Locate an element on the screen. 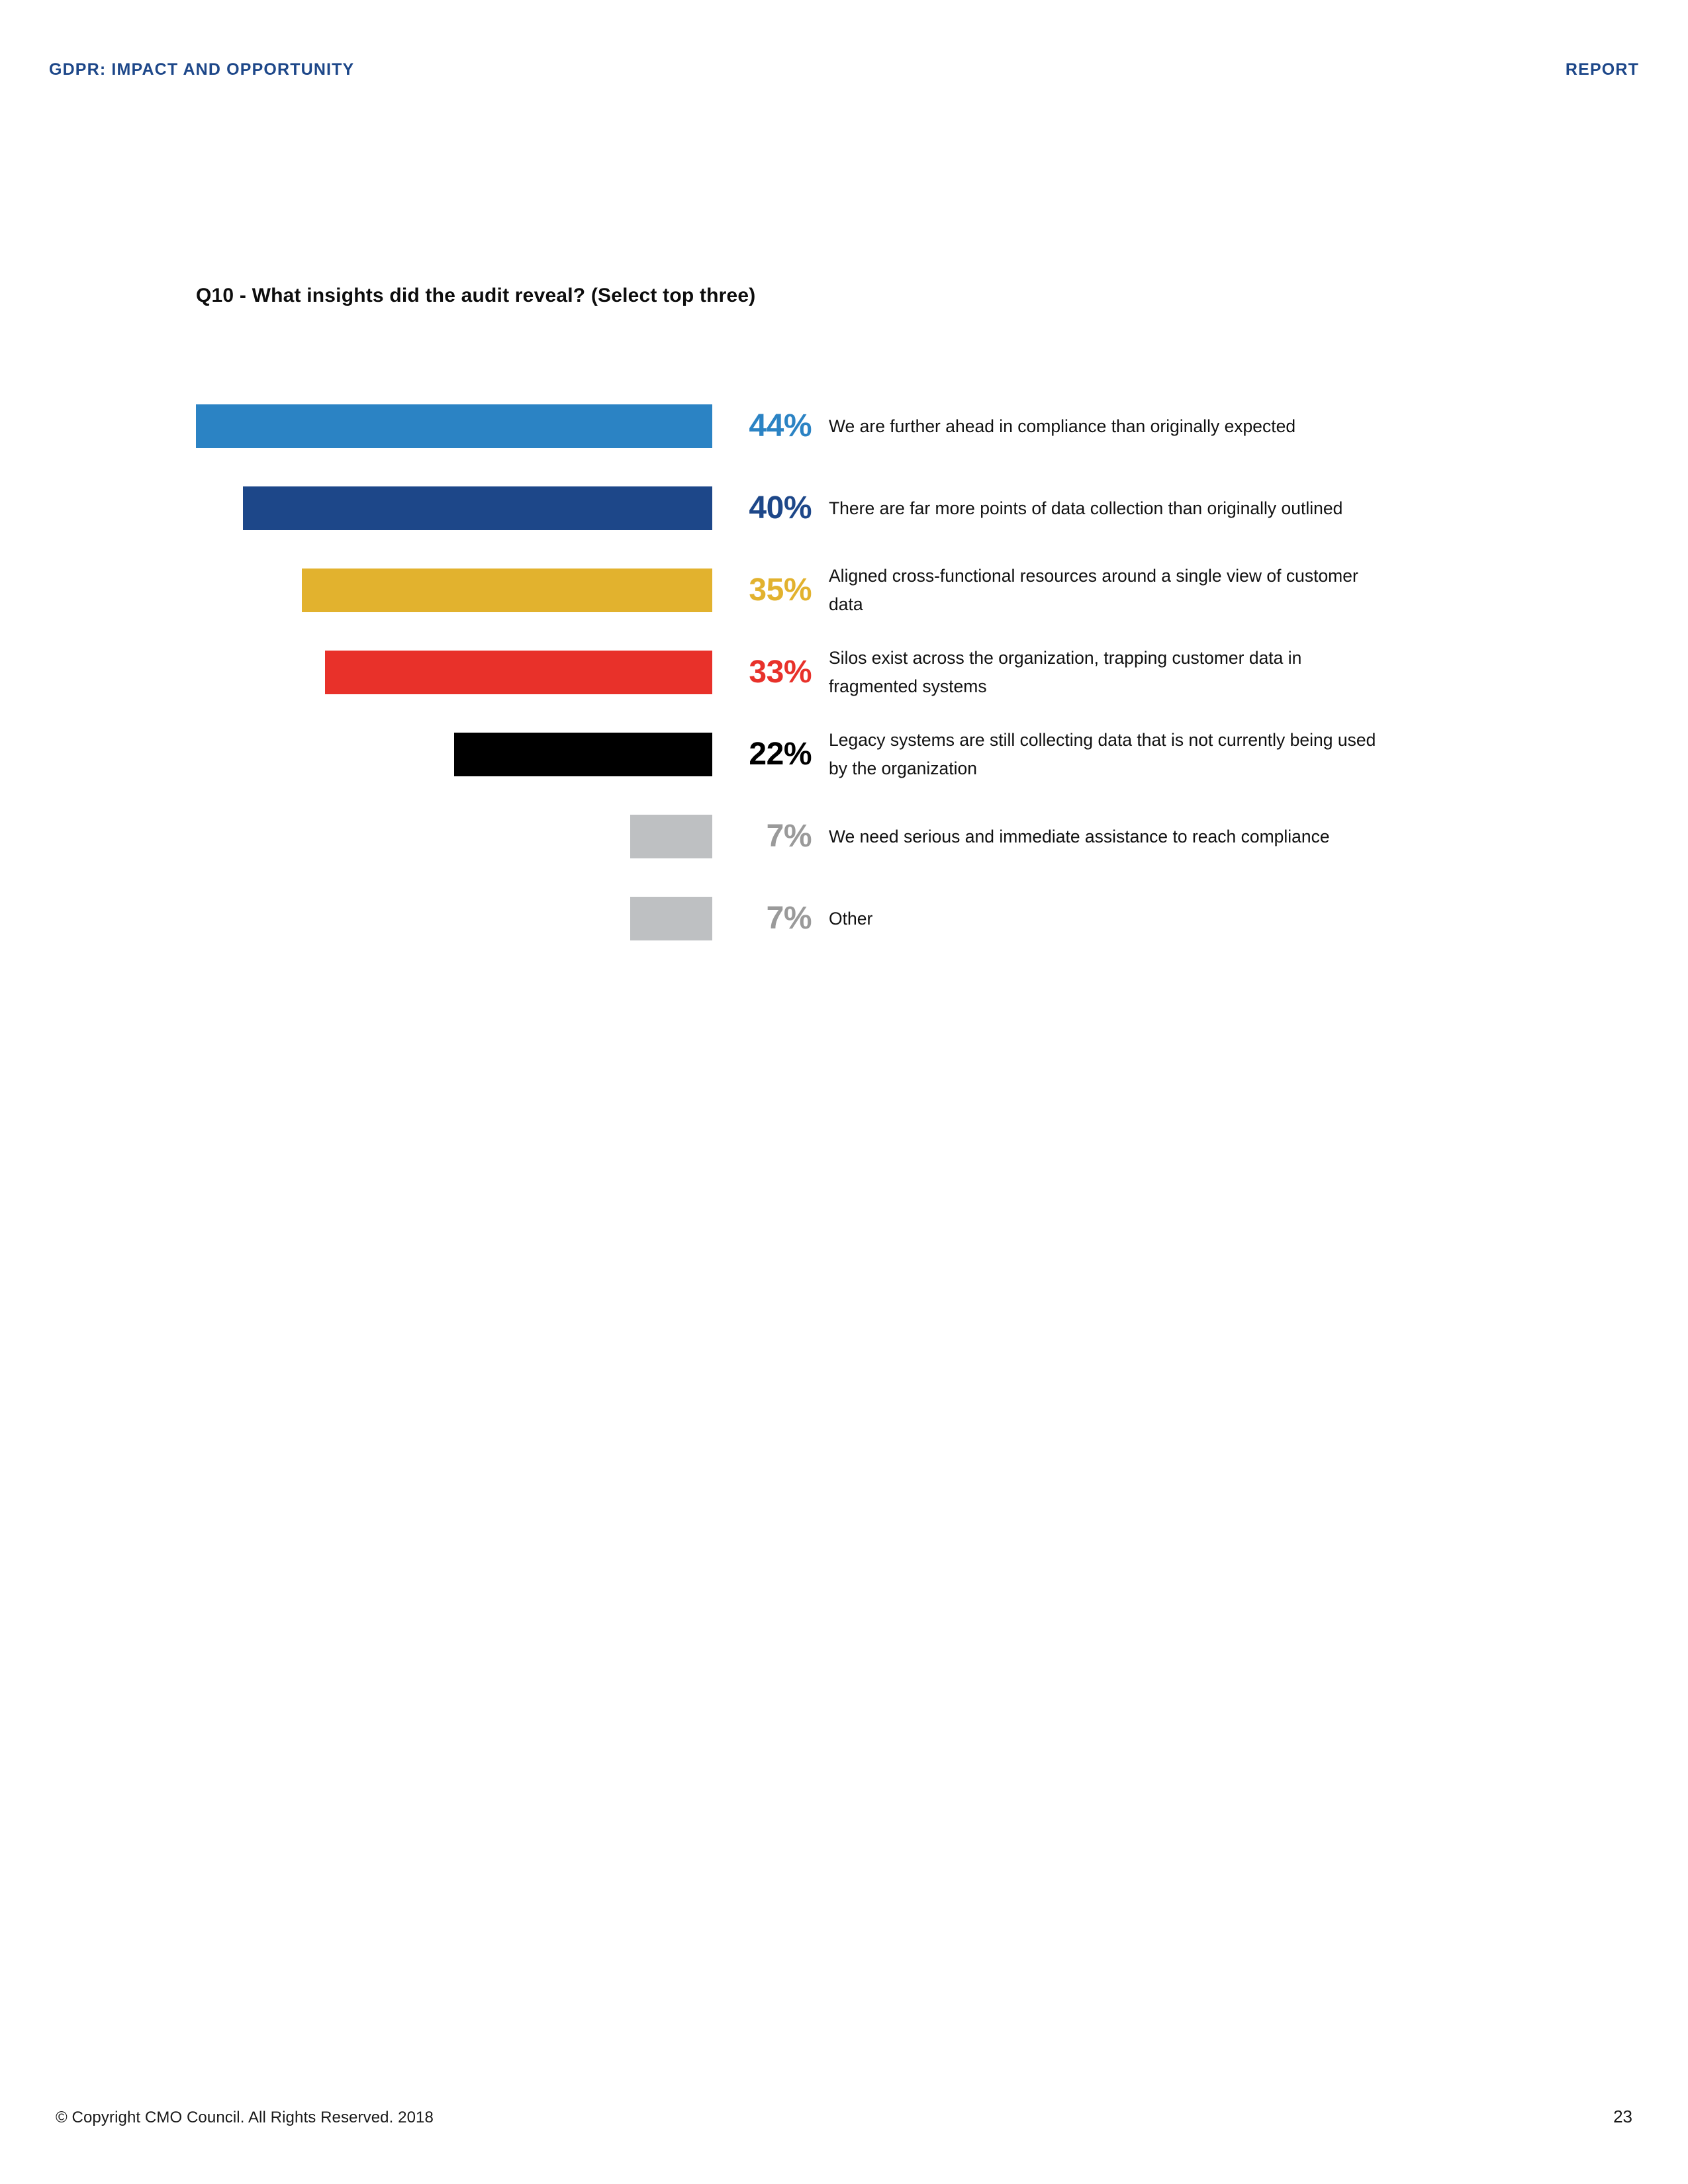  bar-value-label: 35% is located at coordinates (780, 590).